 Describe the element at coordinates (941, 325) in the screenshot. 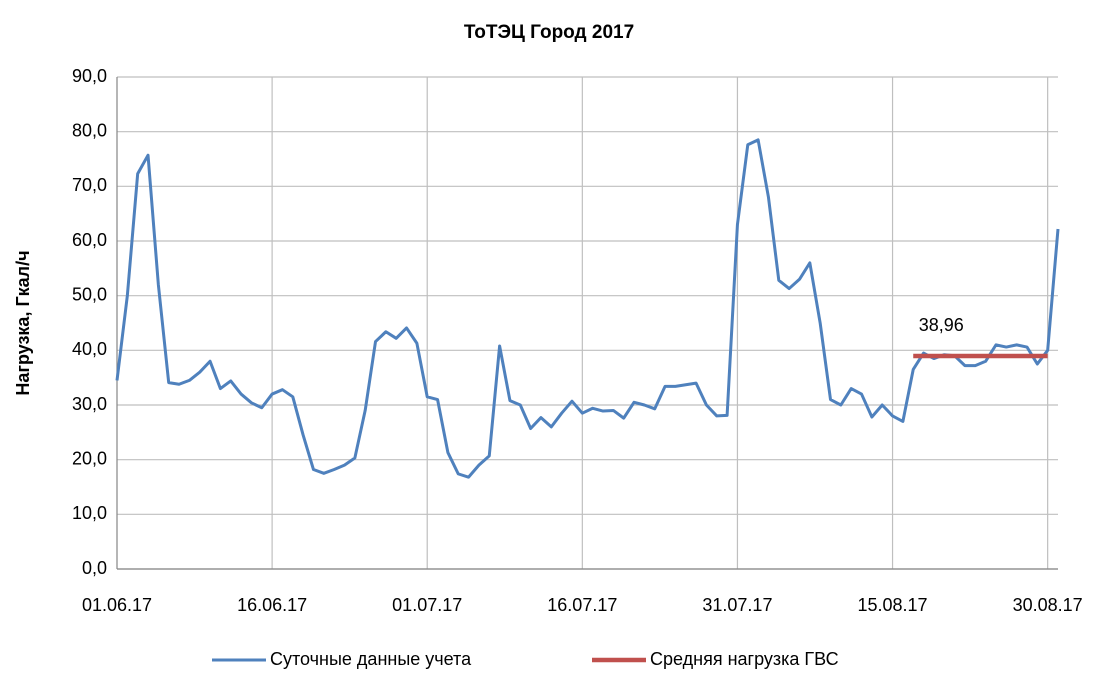

I see `data-label: 38,96` at that location.